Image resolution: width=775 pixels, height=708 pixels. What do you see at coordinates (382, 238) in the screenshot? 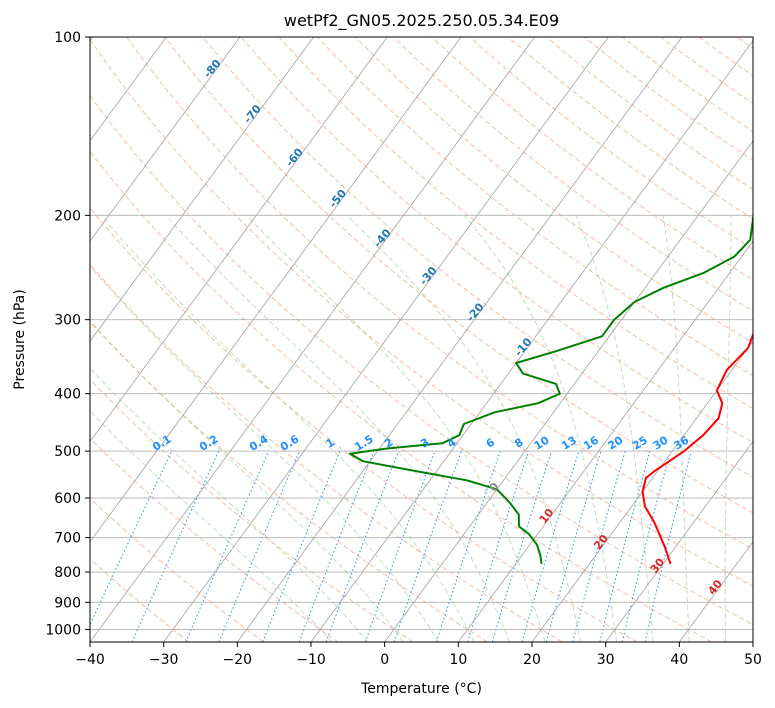
I see `dry-adiabat-label: -40` at bounding box center [382, 238].